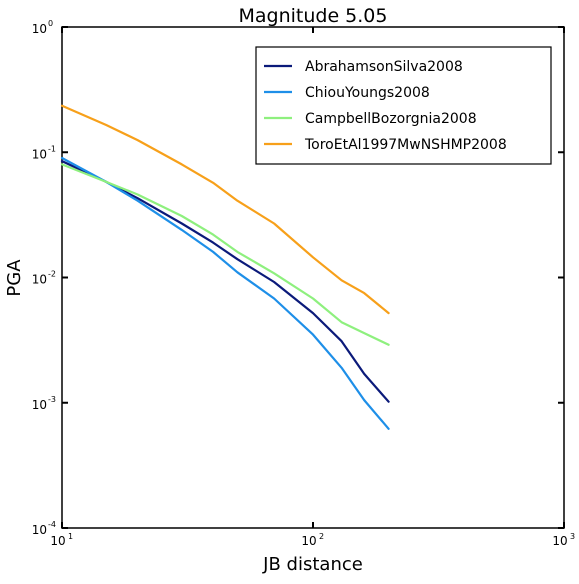 Image resolution: width=579 pixels, height=584 pixels. Describe the element at coordinates (405, 145) in the screenshot. I see `legend-label: ToroEtAl1997MwNSHMP2008` at that location.